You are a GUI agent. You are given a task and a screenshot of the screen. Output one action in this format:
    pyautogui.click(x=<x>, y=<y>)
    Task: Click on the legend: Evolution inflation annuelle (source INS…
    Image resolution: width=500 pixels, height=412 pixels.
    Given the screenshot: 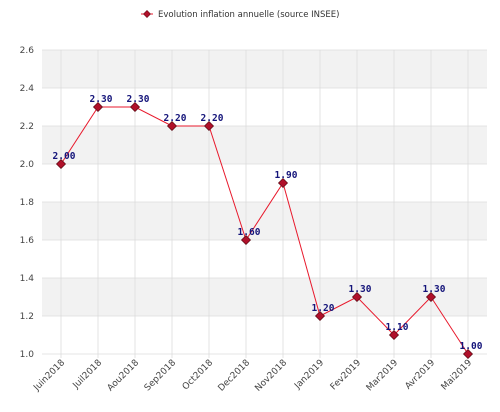 What is the action you would take?
    pyautogui.click(x=240, y=15)
    